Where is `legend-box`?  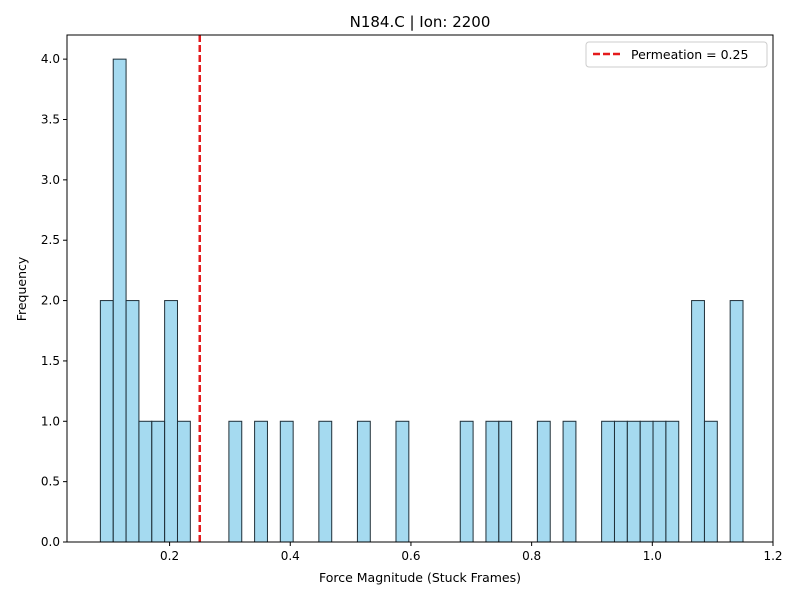 legend-box is located at coordinates (676, 54).